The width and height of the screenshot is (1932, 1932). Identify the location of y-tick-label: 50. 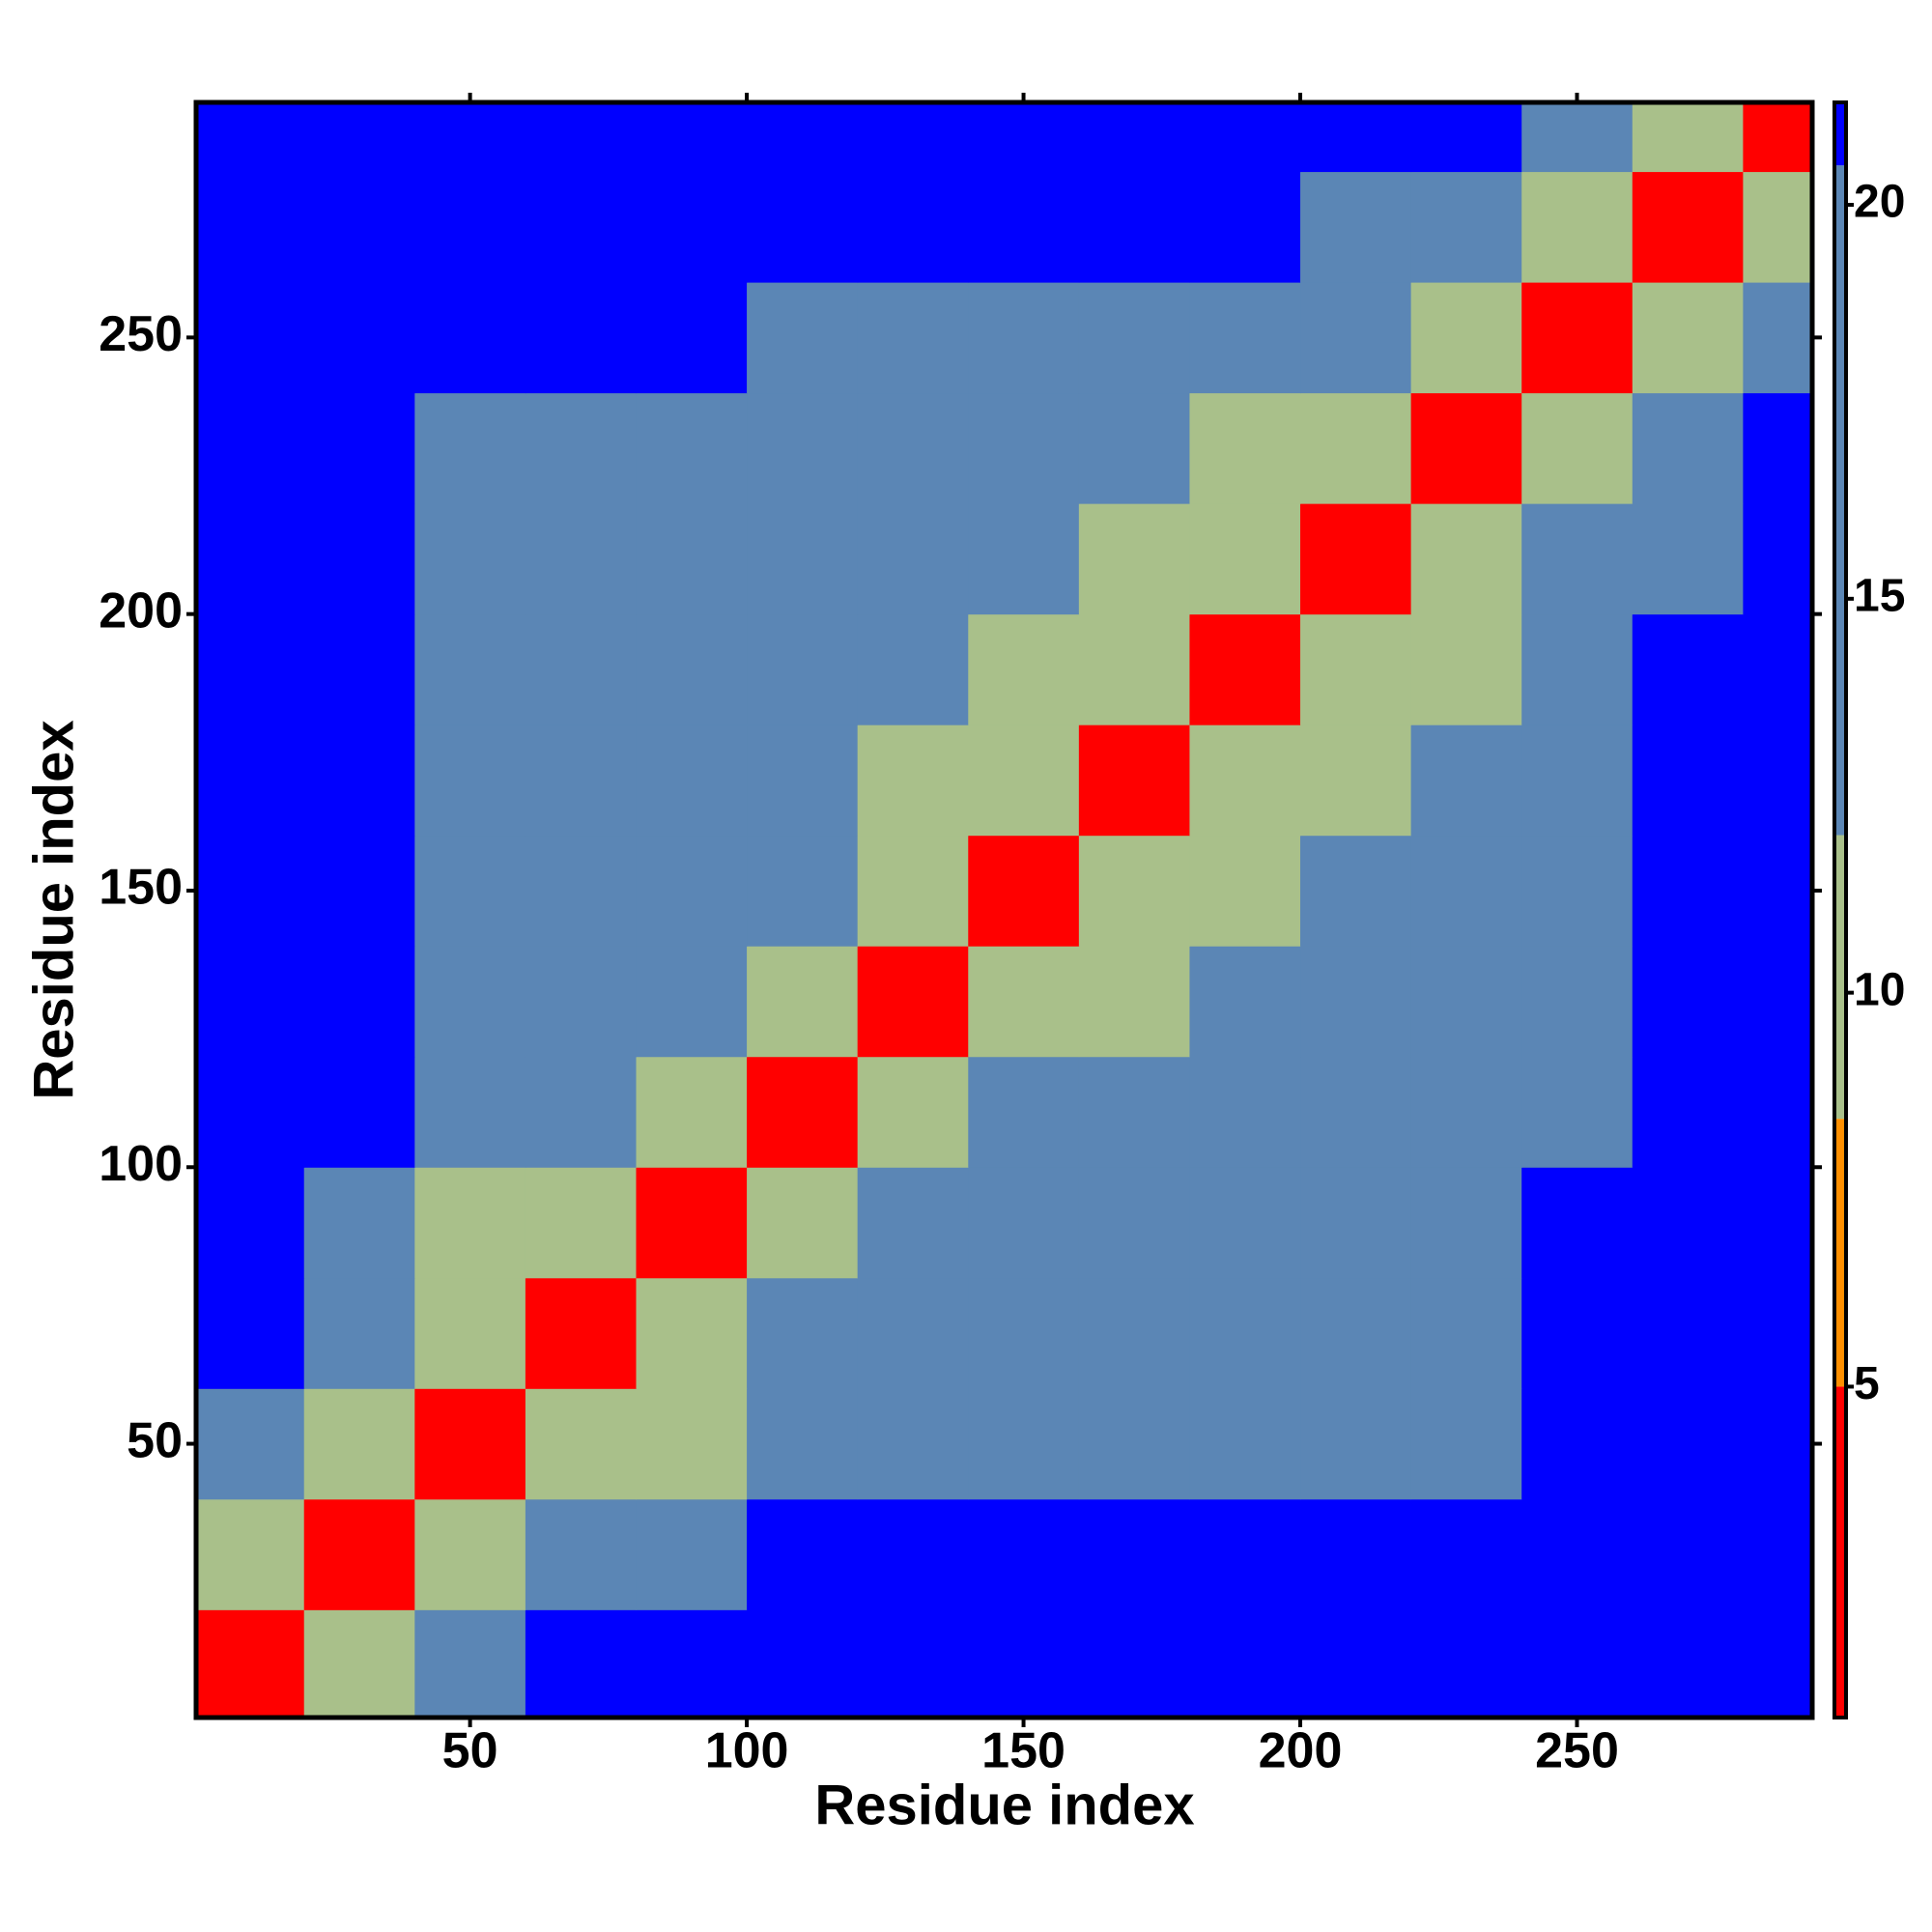
(155, 1440).